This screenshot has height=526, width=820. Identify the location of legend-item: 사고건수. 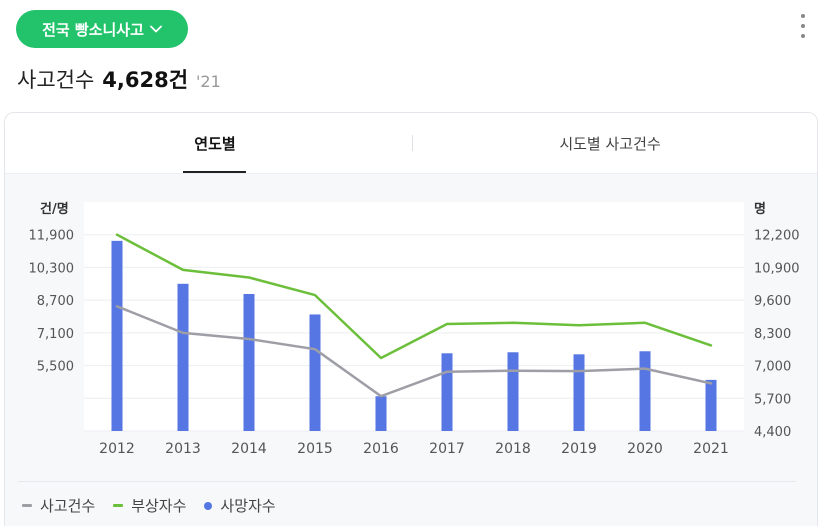
(58, 505).